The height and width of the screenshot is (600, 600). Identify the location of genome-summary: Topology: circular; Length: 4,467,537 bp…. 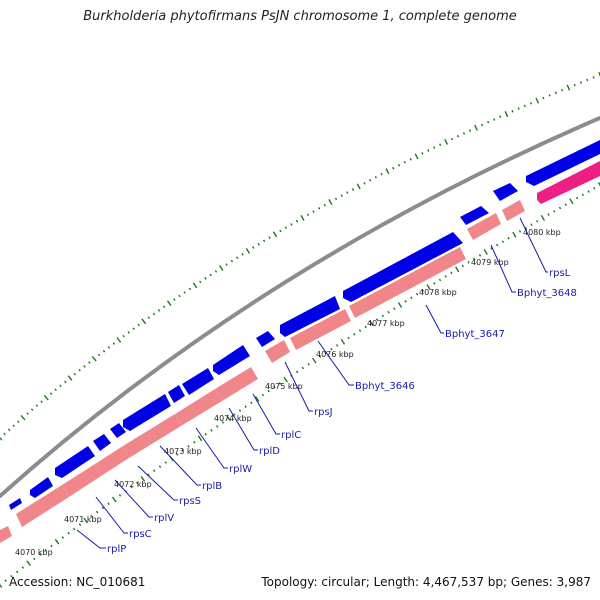
(426, 582).